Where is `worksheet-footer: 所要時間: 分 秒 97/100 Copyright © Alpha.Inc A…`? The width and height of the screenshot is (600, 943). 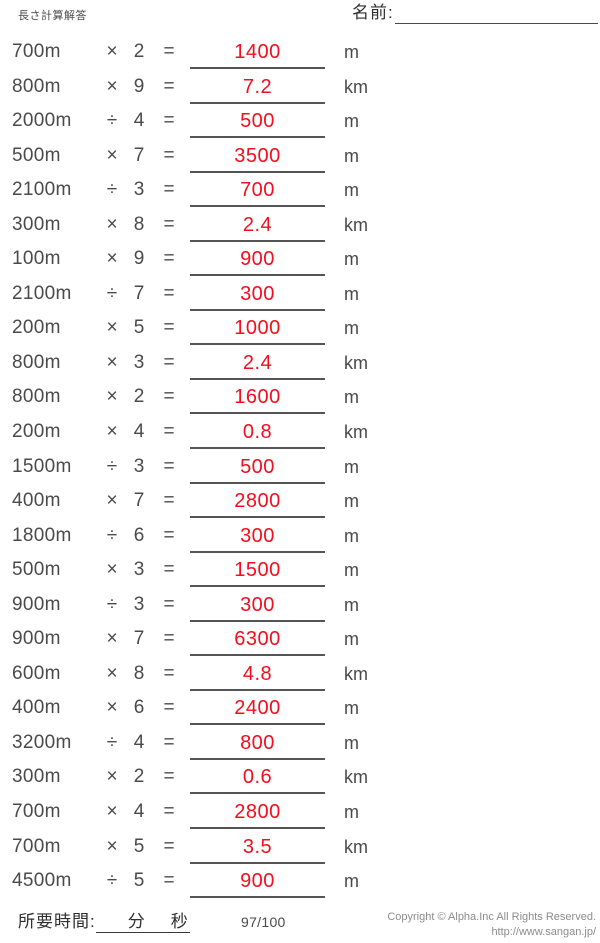
worksheet-footer: 所要時間: 分 秒 97/100 Copyright © Alpha.Inc A… is located at coordinates (300, 925).